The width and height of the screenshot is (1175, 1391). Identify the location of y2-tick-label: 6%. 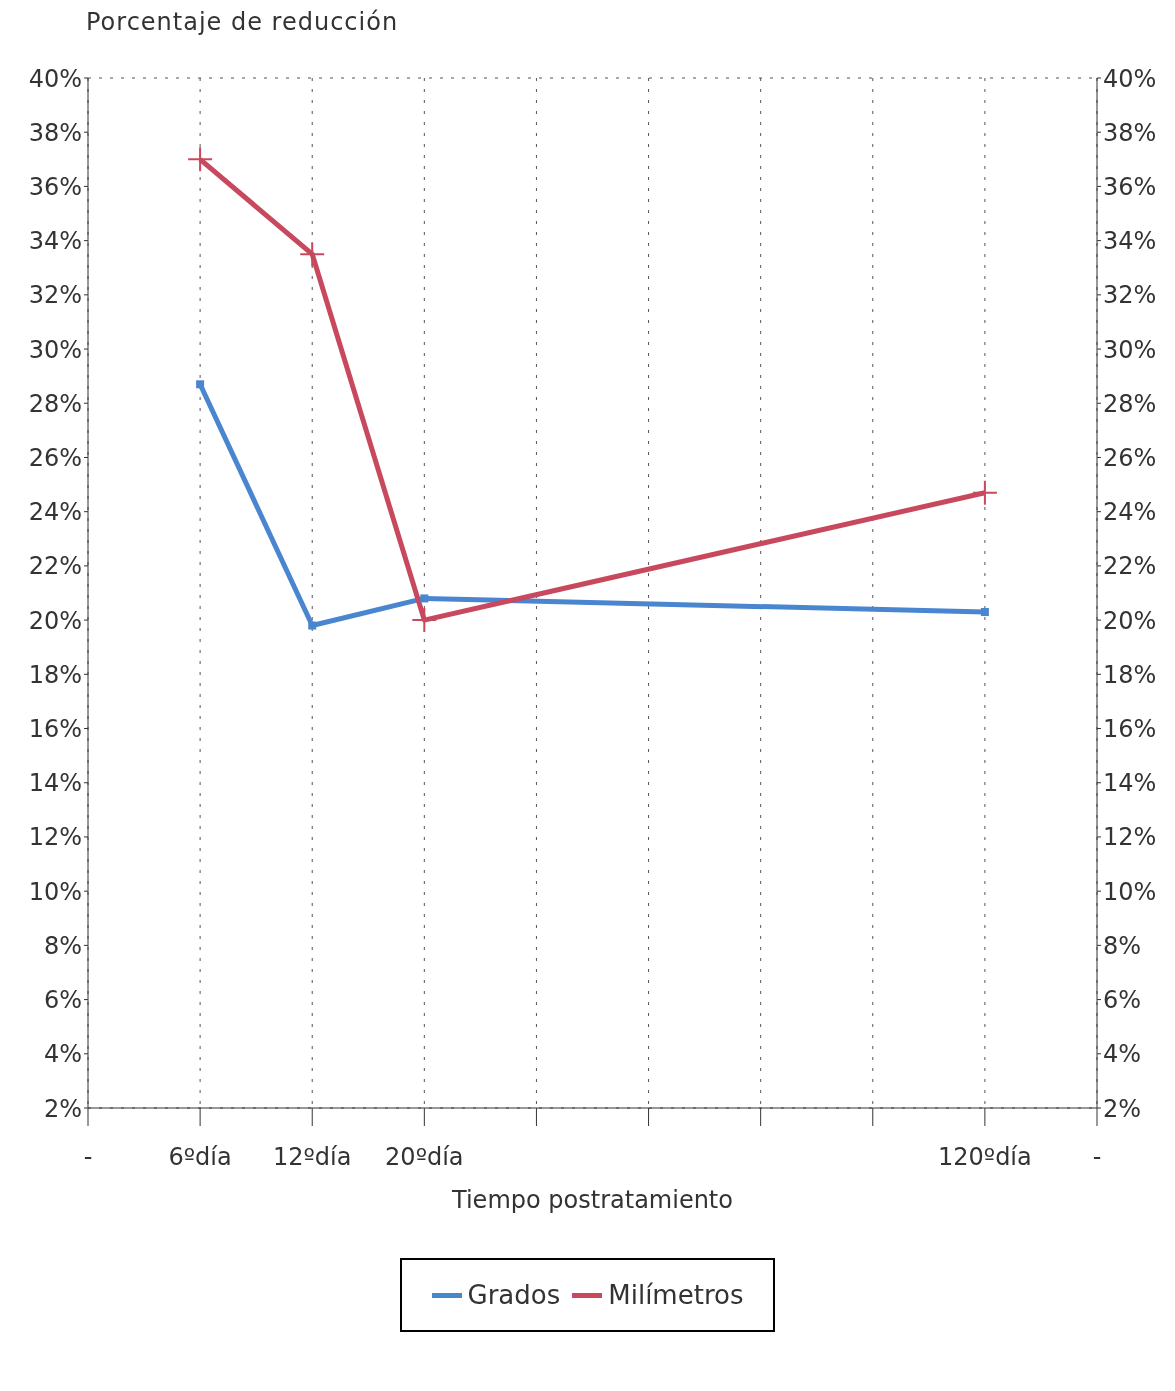
(1122, 1000).